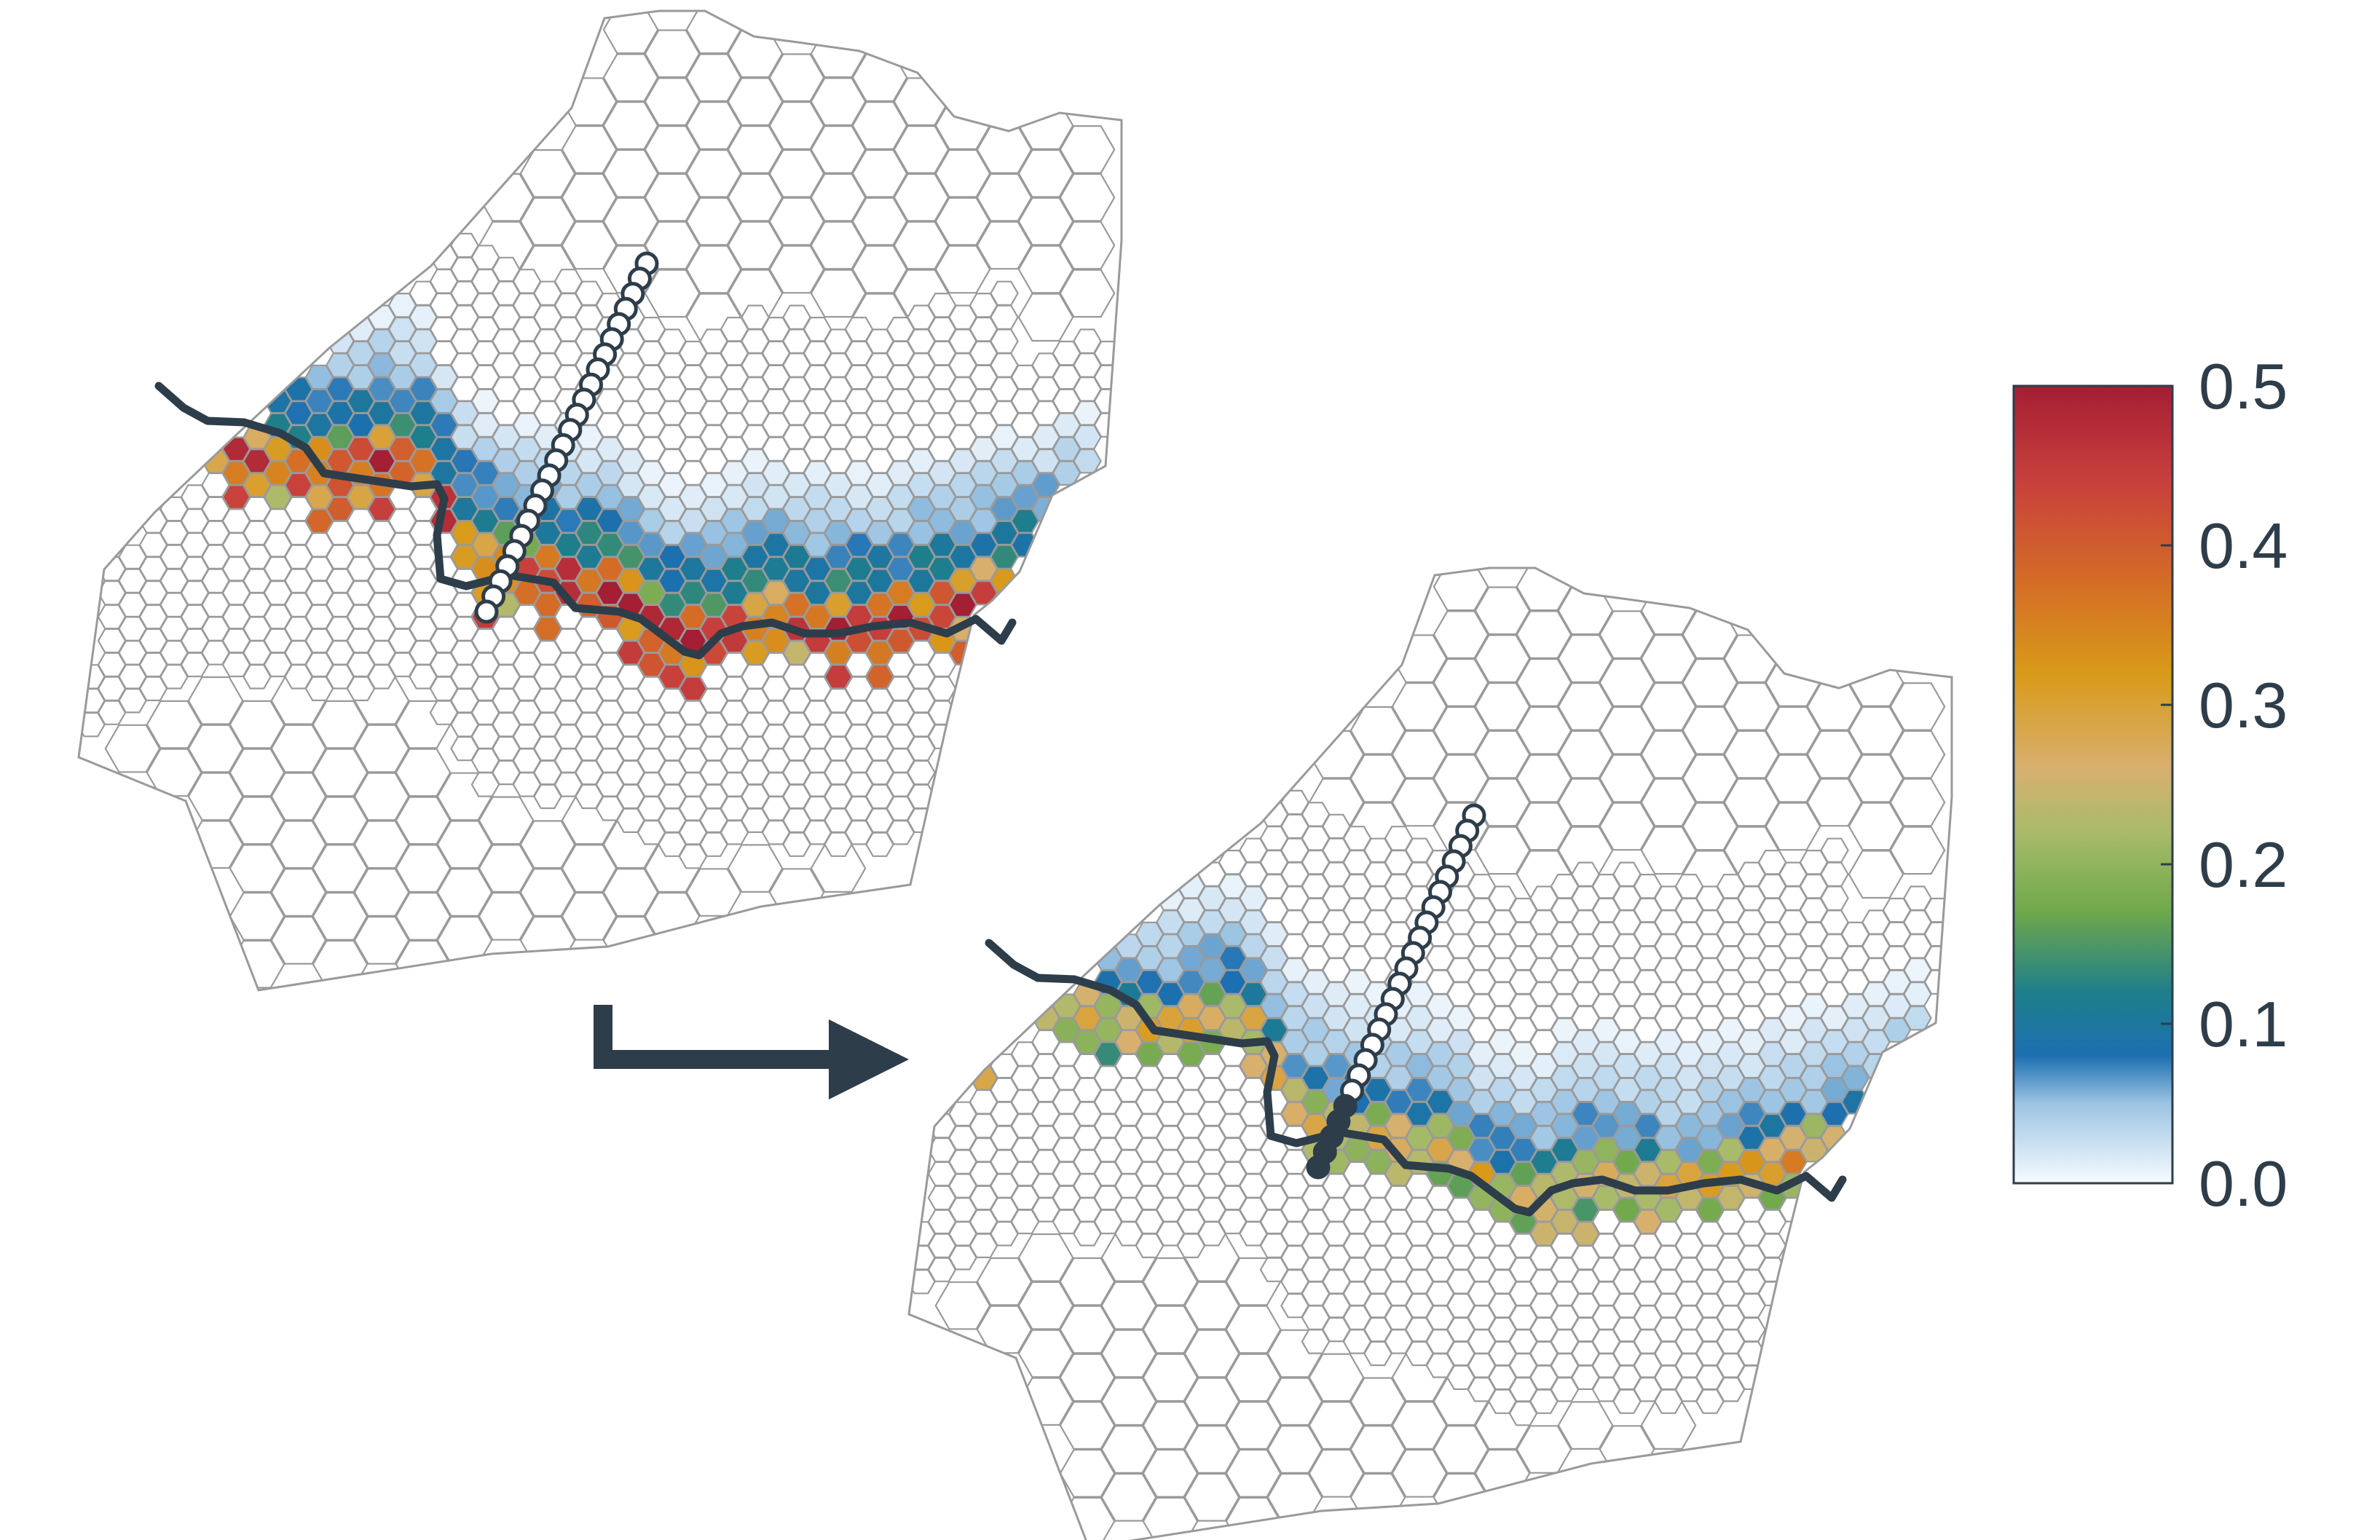 This screenshot has height=1540, width=2380. Describe the element at coordinates (486, 611) in the screenshot. I see `profile-marker` at that location.